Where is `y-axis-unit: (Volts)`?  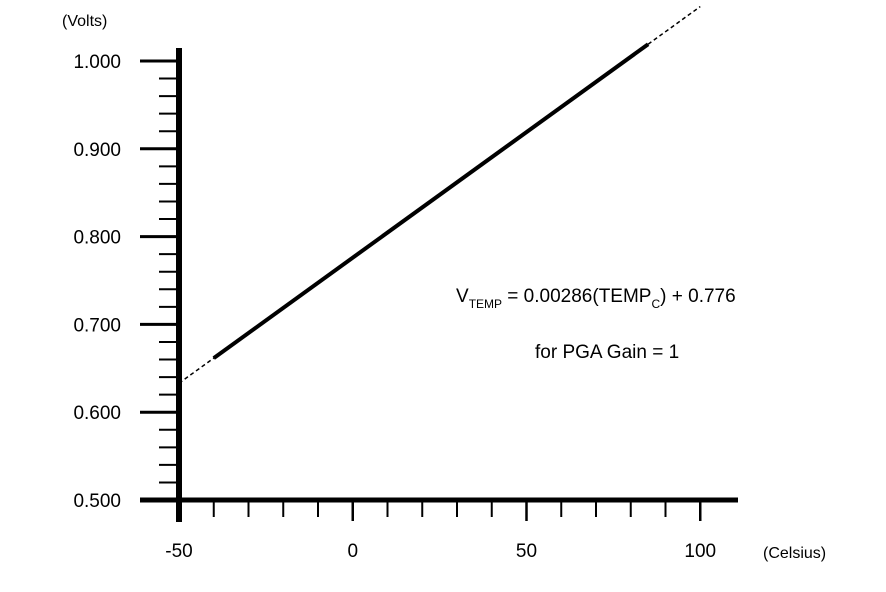 y-axis-unit: (Volts) is located at coordinates (84, 21).